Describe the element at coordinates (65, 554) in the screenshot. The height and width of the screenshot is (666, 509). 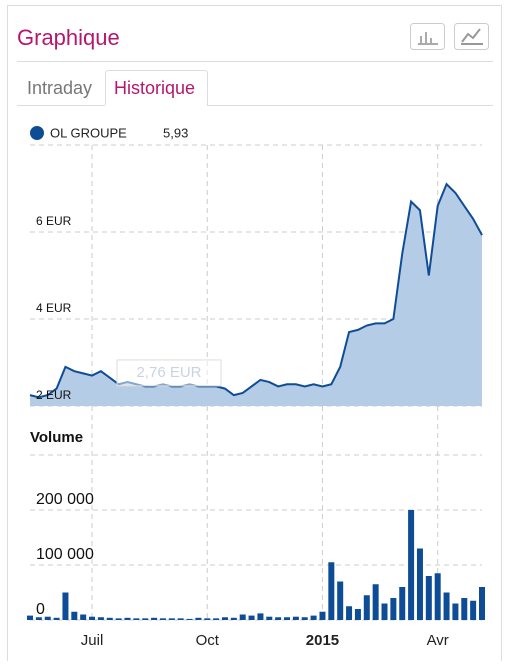
I see `y-tick-label: 100 000` at that location.